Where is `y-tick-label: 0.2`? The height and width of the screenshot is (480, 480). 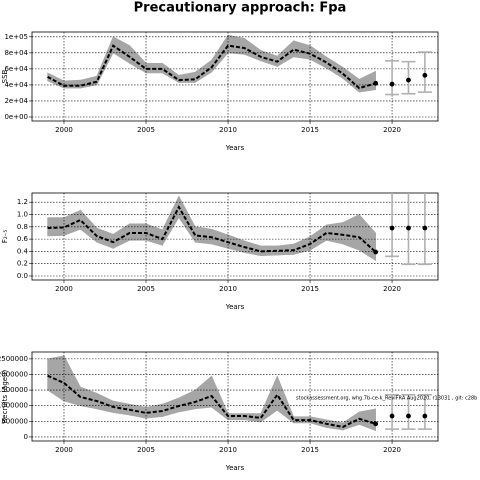 y-tick-label: 0.2 is located at coordinates (22, 264).